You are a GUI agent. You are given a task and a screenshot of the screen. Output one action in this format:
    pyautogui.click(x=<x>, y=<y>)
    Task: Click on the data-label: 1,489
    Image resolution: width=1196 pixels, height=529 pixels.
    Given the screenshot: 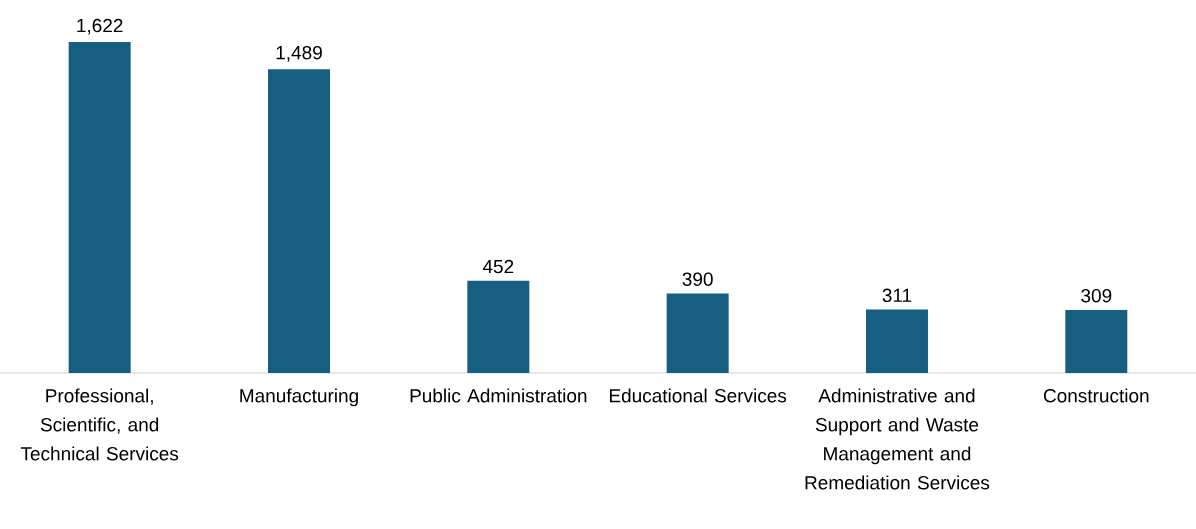 What is the action you would take?
    pyautogui.click(x=299, y=53)
    